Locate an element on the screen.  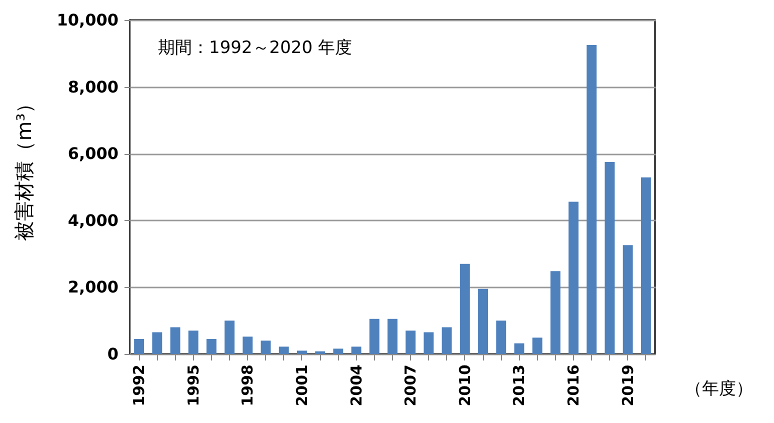
y-tick-label: 10,000 is located at coordinates (87, 20).